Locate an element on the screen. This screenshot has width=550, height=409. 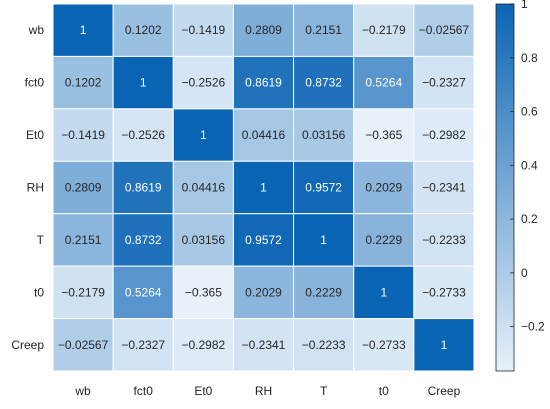
colorbar-tick-label: 0.4 is located at coordinates (529, 165).